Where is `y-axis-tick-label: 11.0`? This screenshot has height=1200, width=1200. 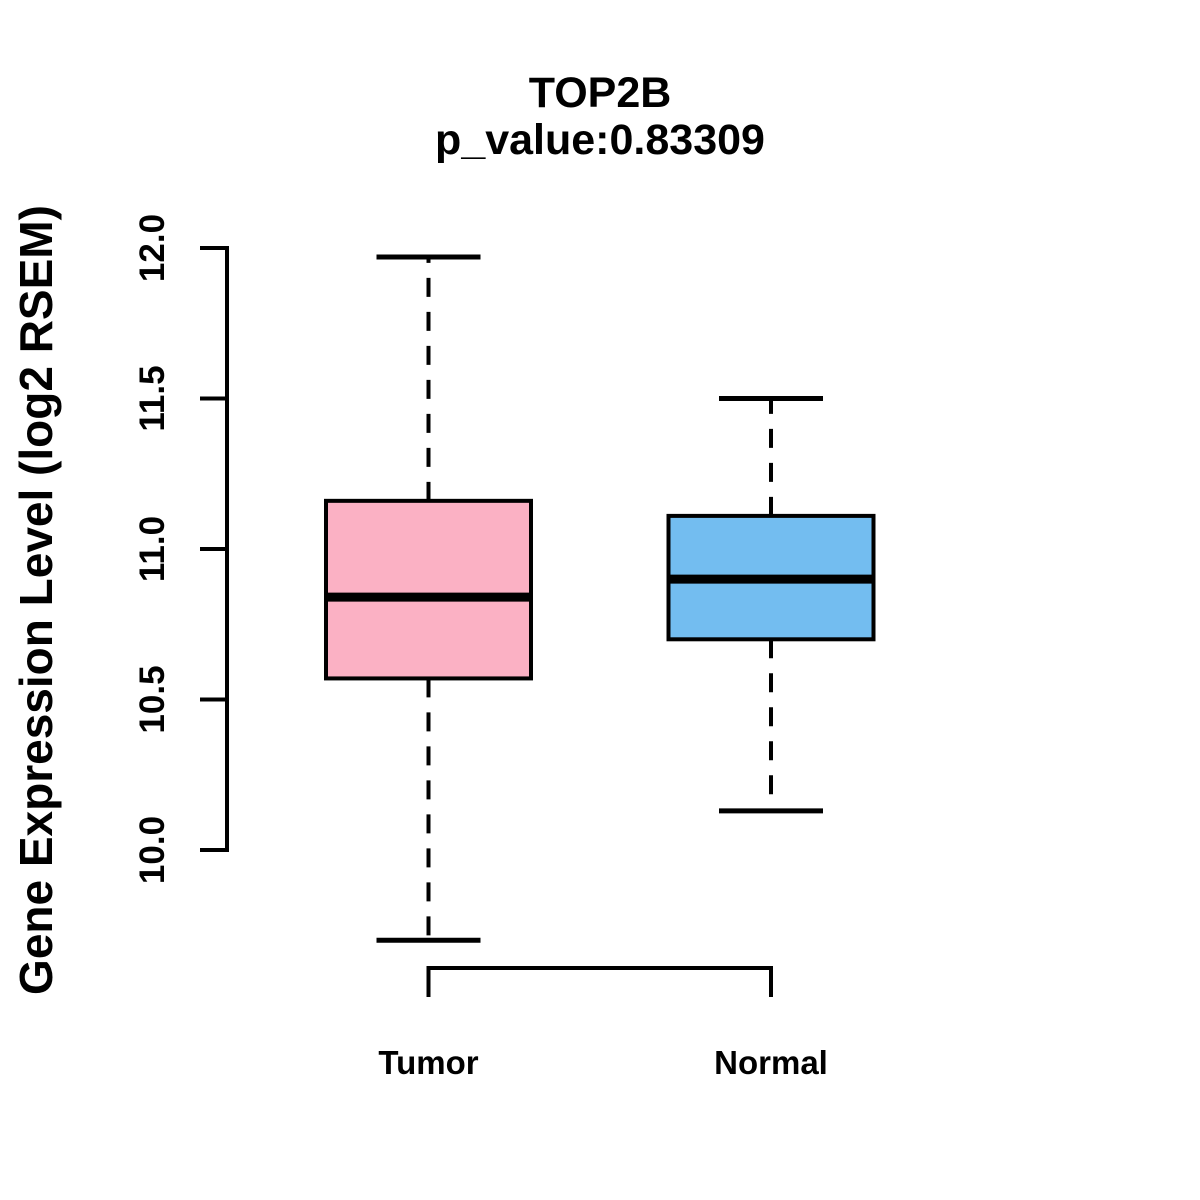
y-axis-tick-label: 11.0 is located at coordinates (152, 549).